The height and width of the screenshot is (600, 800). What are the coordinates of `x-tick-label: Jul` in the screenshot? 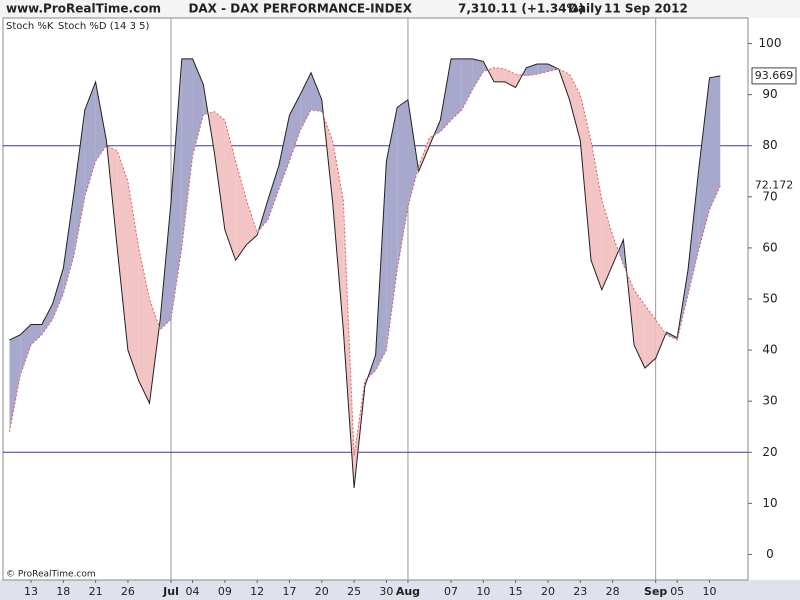 It's located at (170, 591).